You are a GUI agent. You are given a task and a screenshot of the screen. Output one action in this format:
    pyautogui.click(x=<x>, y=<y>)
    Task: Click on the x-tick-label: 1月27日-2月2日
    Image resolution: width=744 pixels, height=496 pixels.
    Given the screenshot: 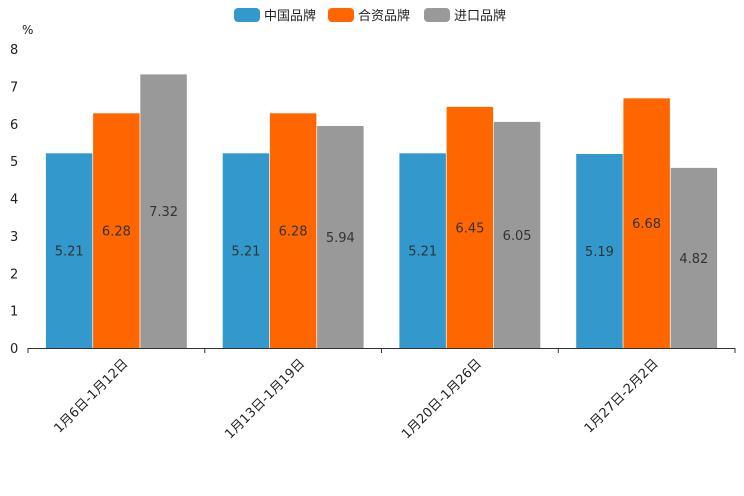 What is the action you would take?
    pyautogui.click(x=622, y=396)
    